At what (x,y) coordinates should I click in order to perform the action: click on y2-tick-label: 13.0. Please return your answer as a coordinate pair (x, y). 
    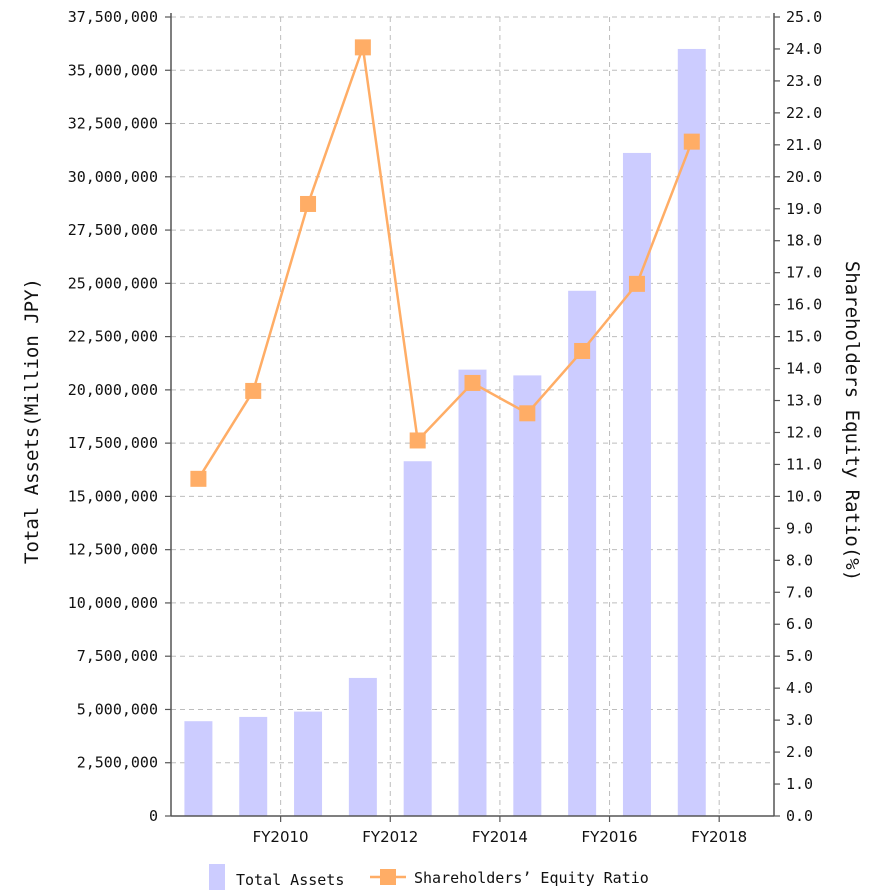
    Looking at the image, I should click on (804, 401).